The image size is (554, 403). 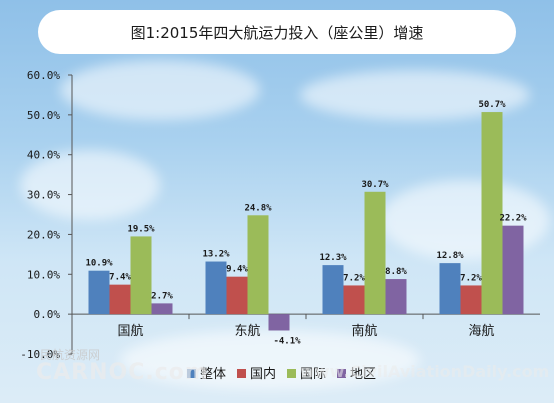 I want to click on y-tick-label: 0.0%, so click(x=47, y=314).